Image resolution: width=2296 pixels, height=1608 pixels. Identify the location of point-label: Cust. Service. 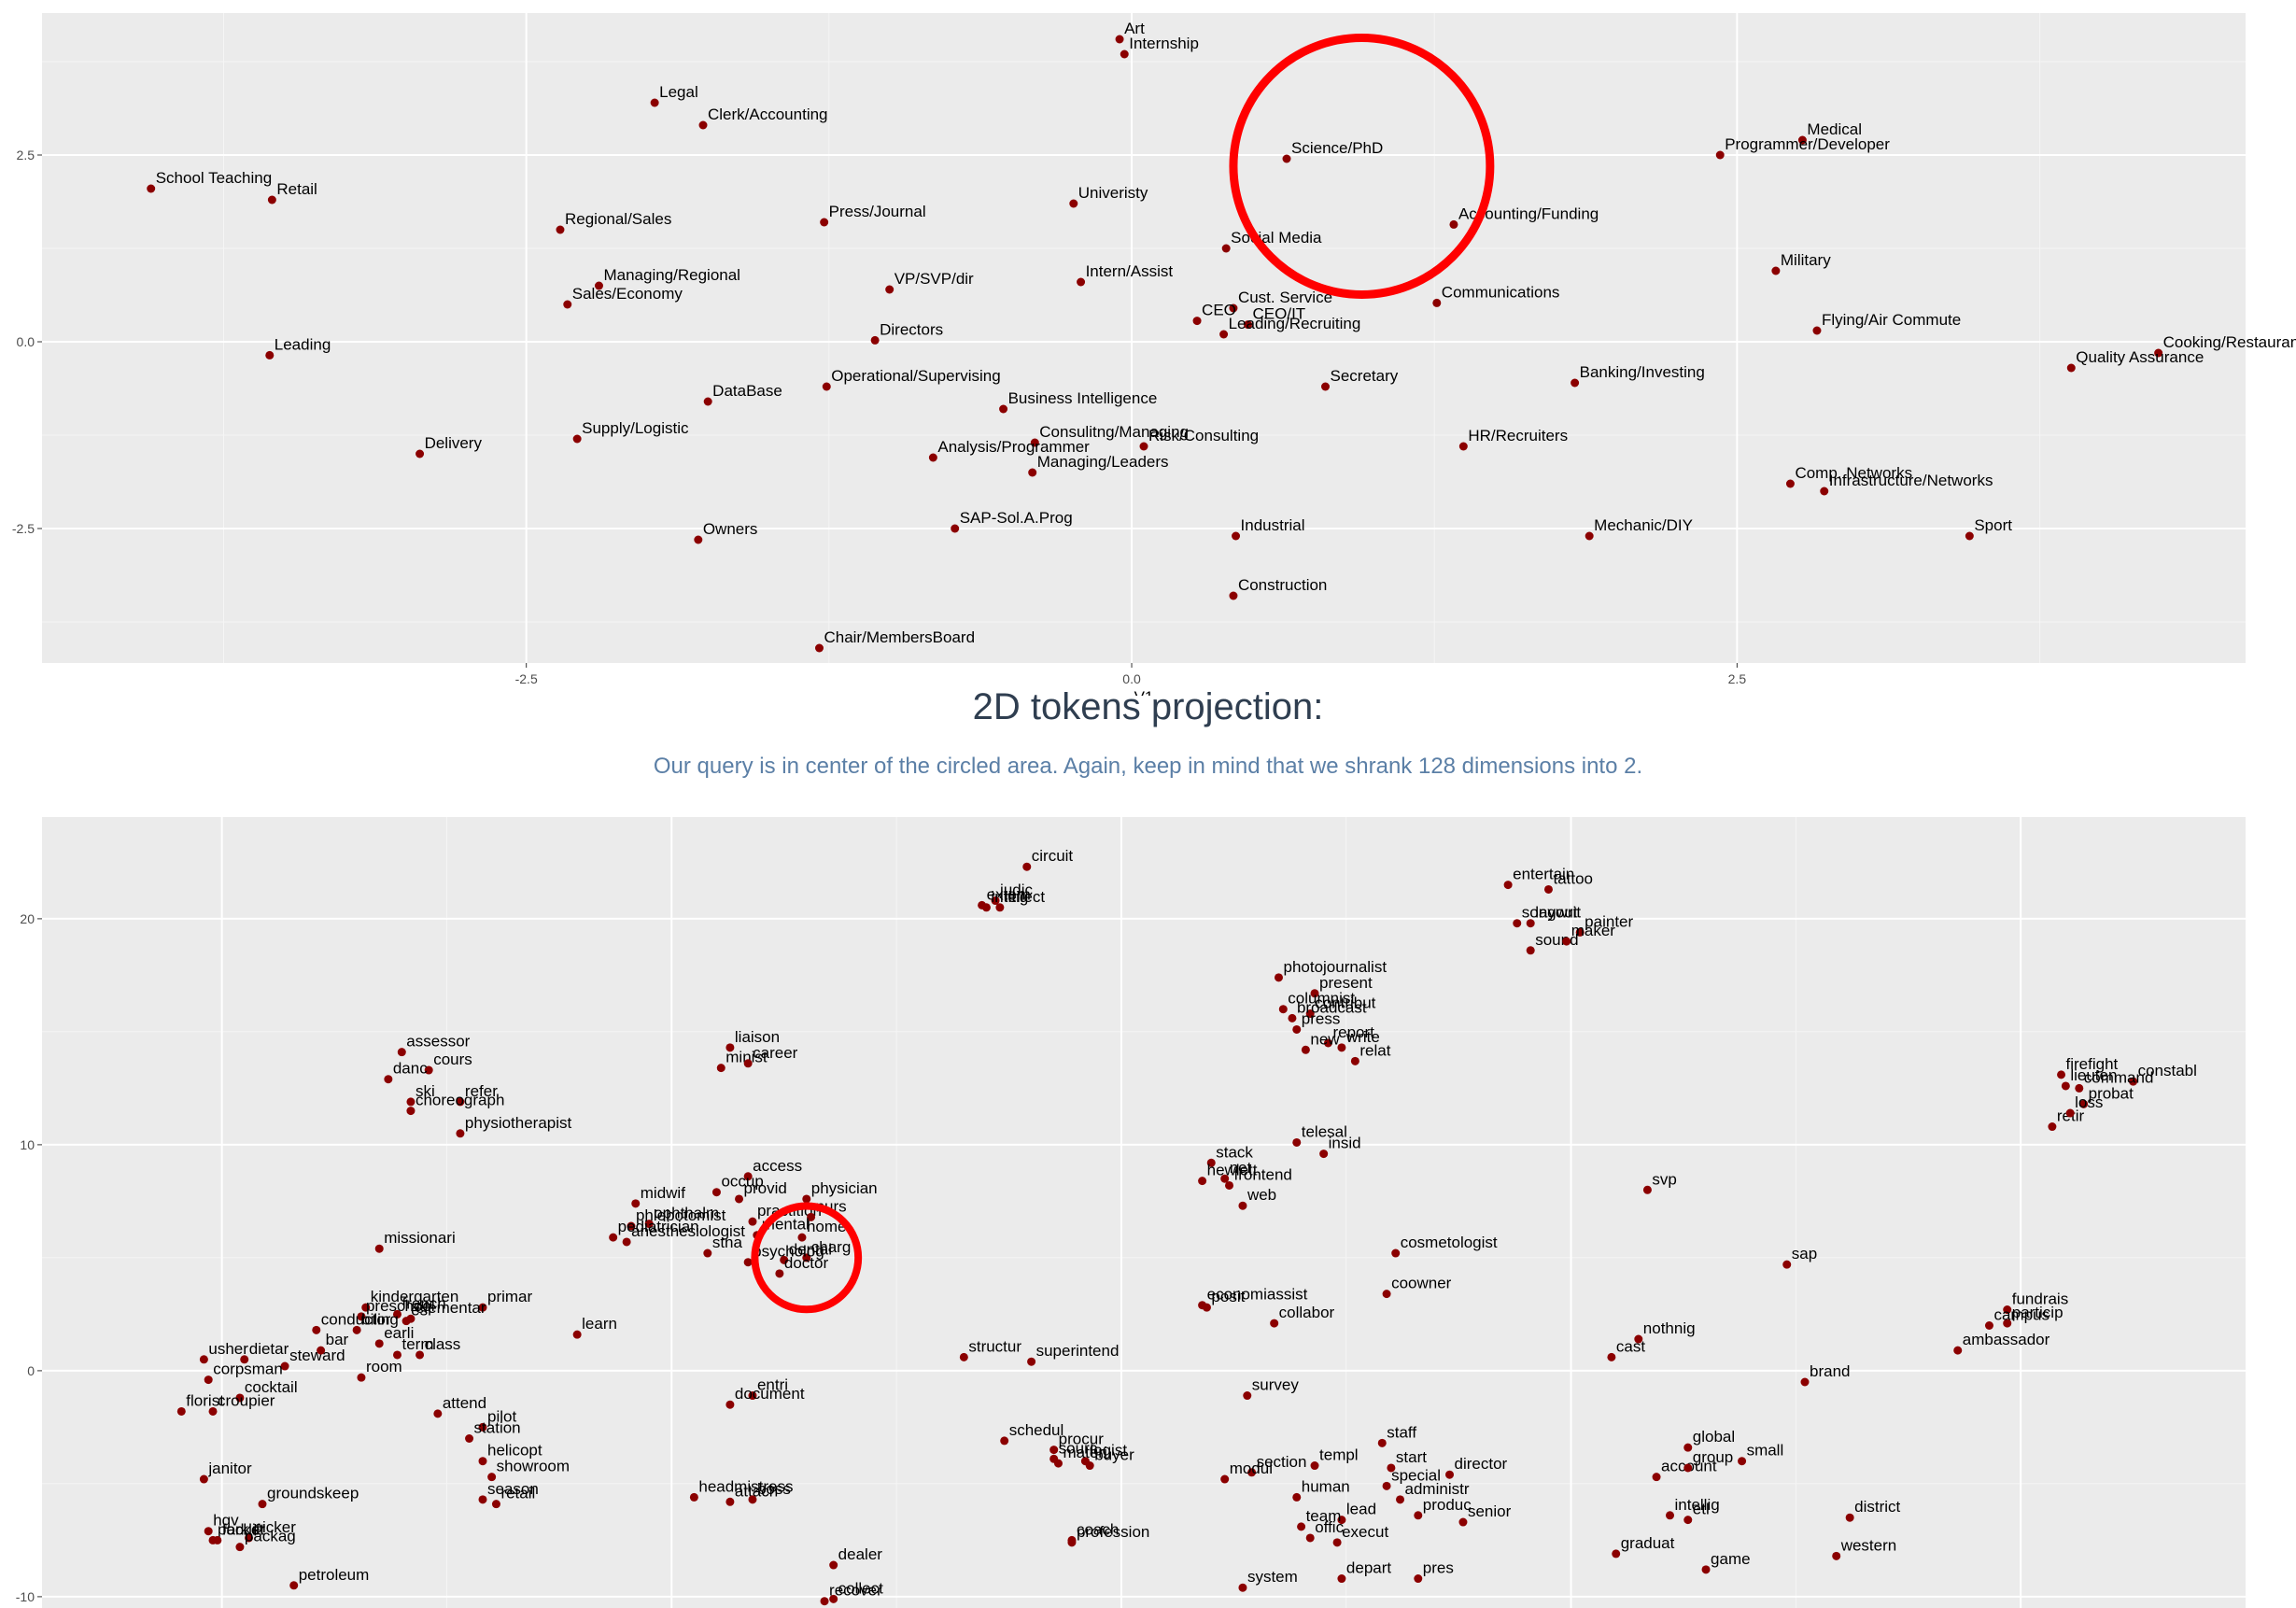
(1285, 297).